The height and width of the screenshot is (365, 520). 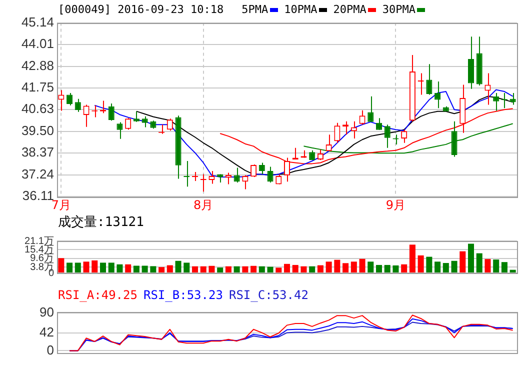 What do you see at coordinates (101, 222) in the screenshot?
I see `chart-title: 成交量:13121` at bounding box center [101, 222].